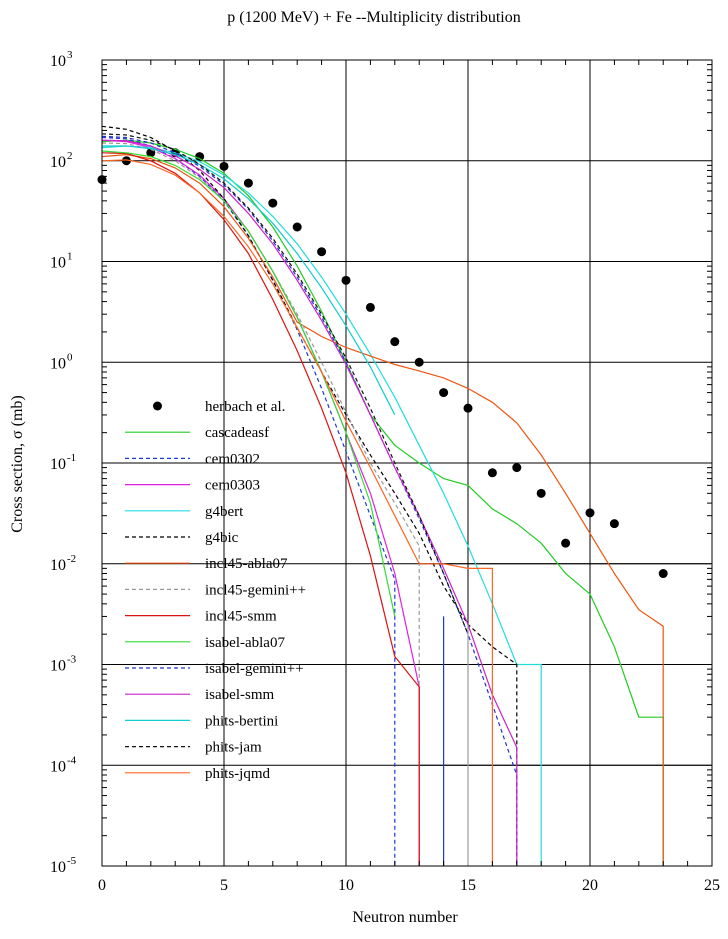 This screenshot has height=939, width=728. What do you see at coordinates (72, 861) in the screenshot?
I see `y-tick-exponent: -5` at bounding box center [72, 861].